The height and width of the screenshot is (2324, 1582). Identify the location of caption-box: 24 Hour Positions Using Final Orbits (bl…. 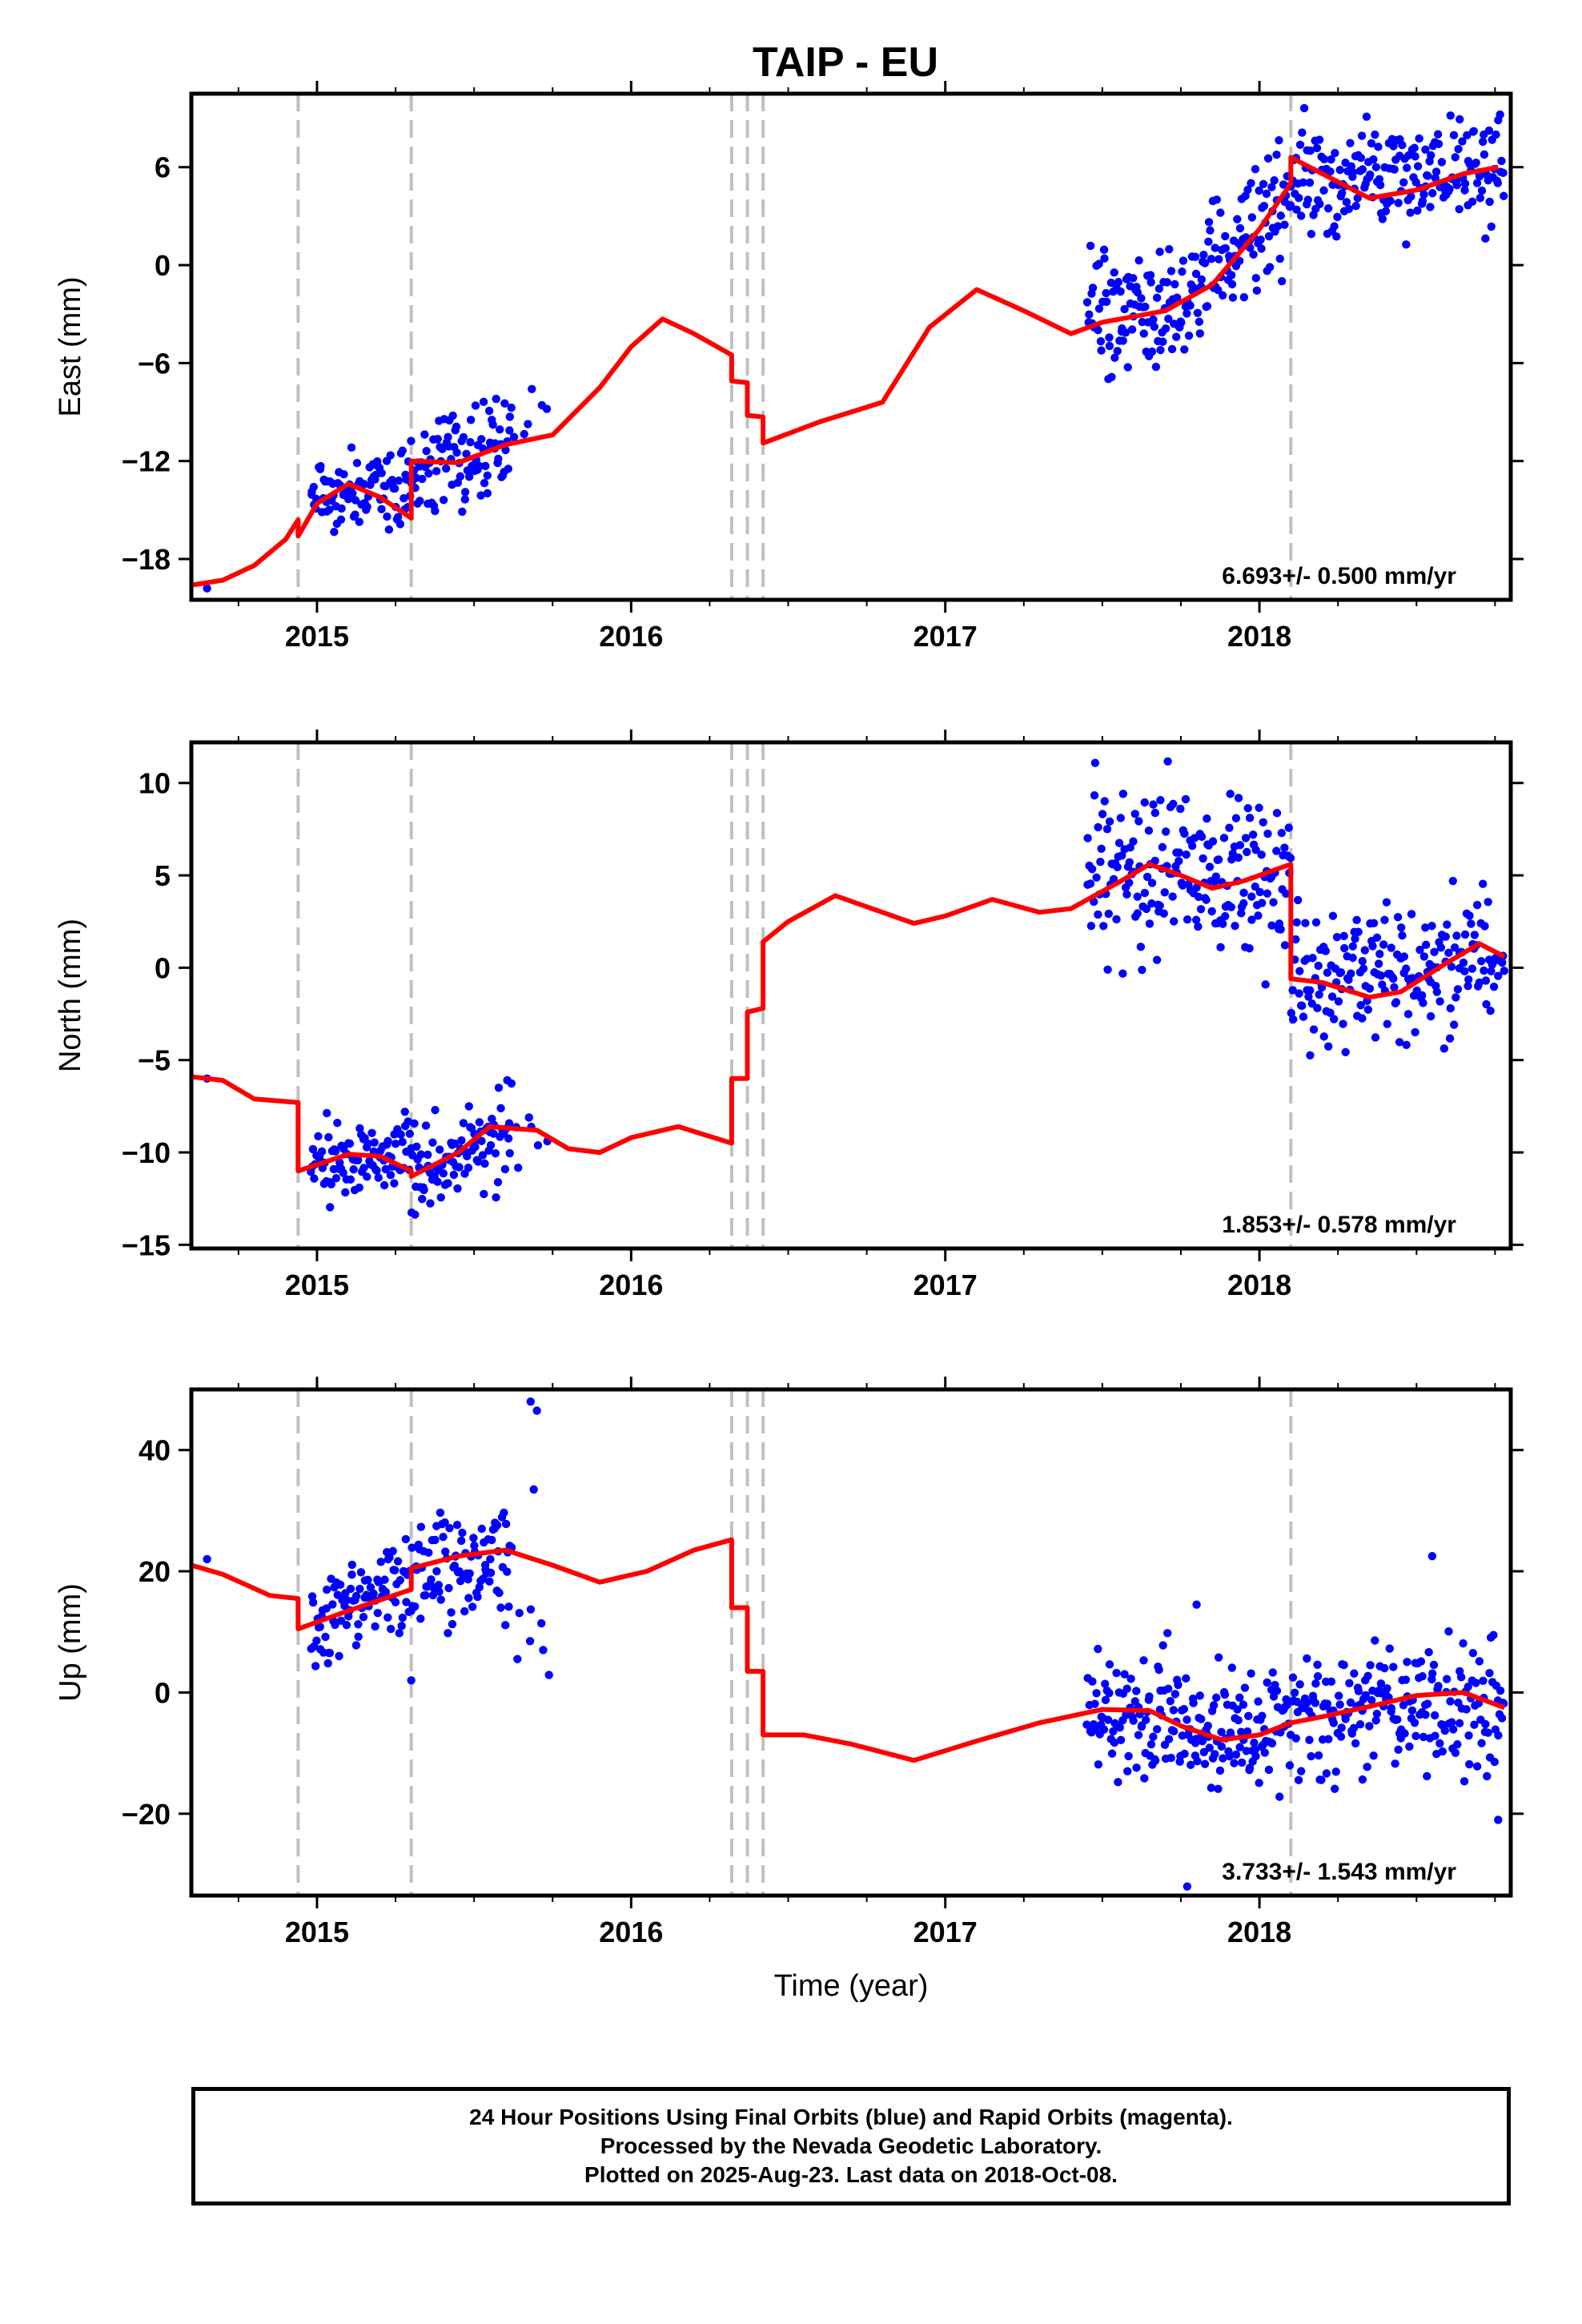
(851, 2146).